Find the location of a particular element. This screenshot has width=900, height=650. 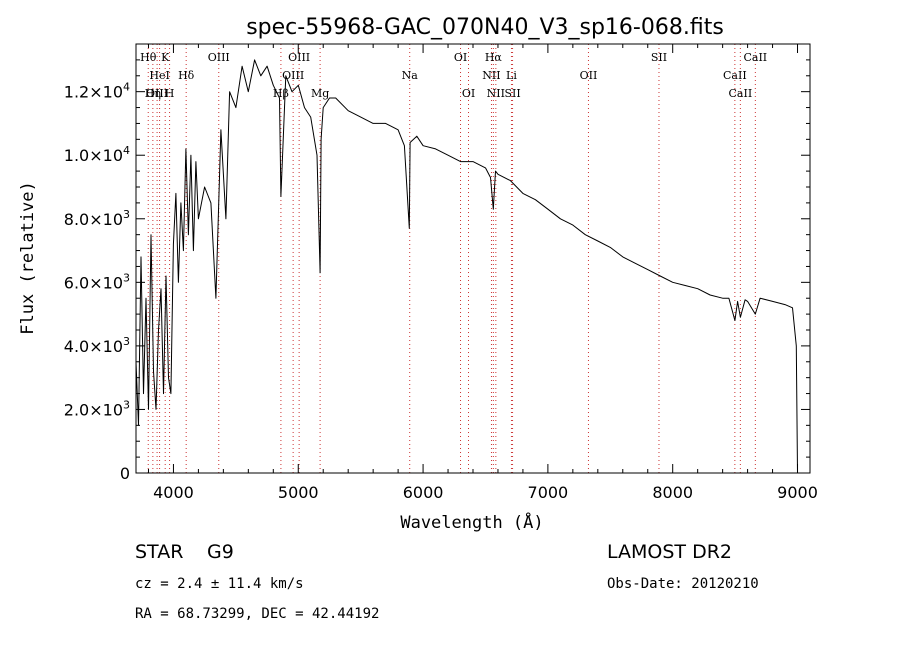

line-label: OII is located at coordinates (589, 75).